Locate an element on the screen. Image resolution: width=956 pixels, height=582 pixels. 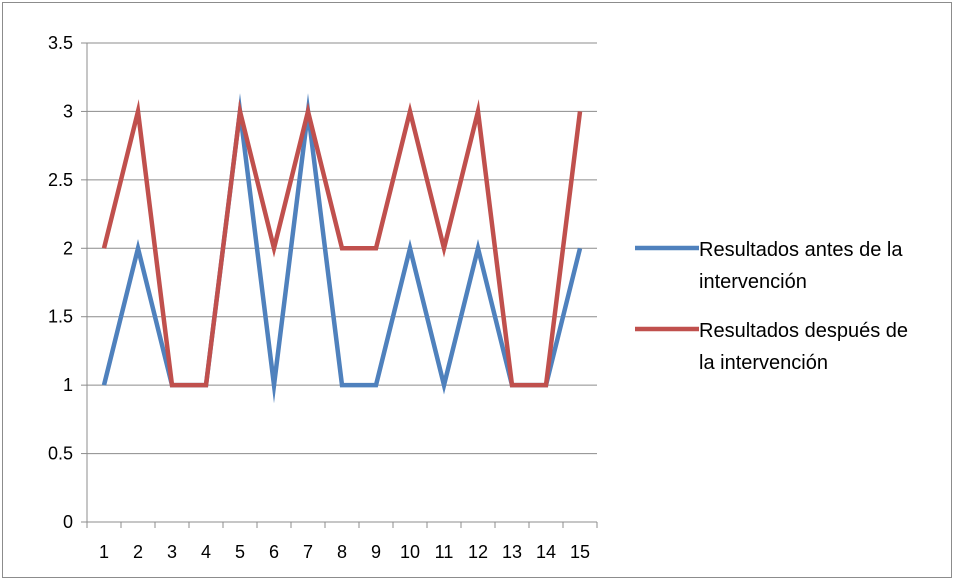
legend-label-1: Resultados después de is located at coordinates (803, 331).